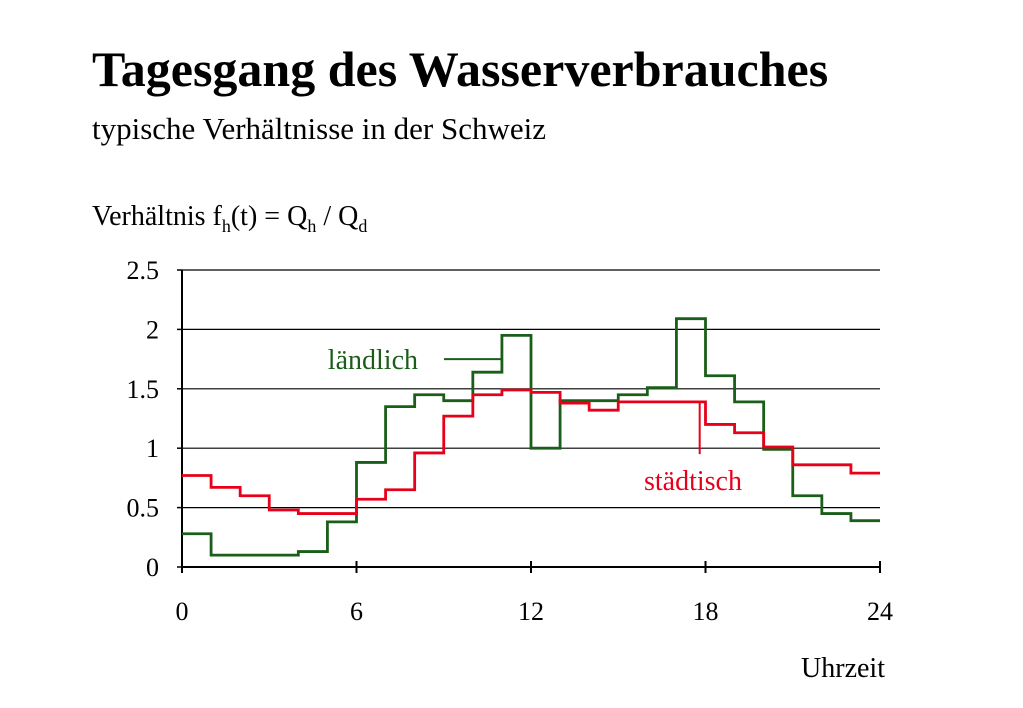 The height and width of the screenshot is (708, 1023). What do you see at coordinates (373, 360) in the screenshot?
I see `series-label-laendlich: ländlich` at bounding box center [373, 360].